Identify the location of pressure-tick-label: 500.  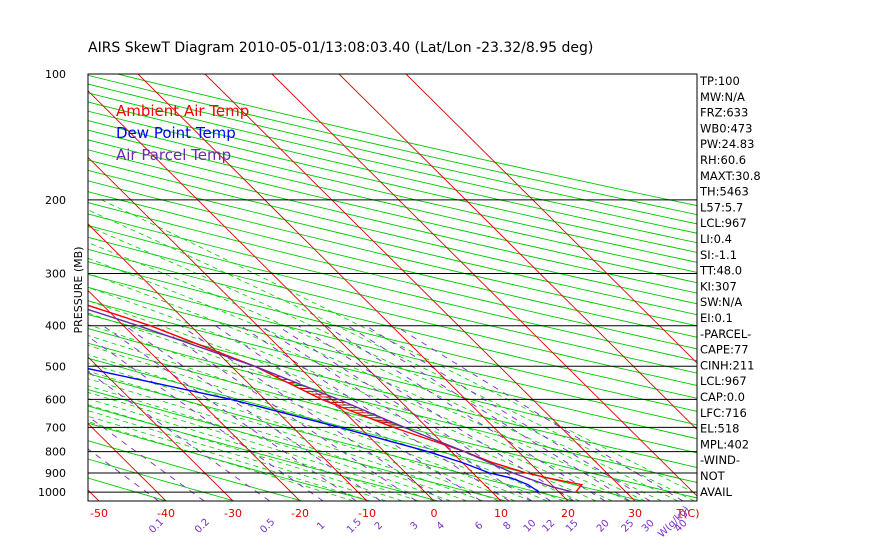
(55, 366).